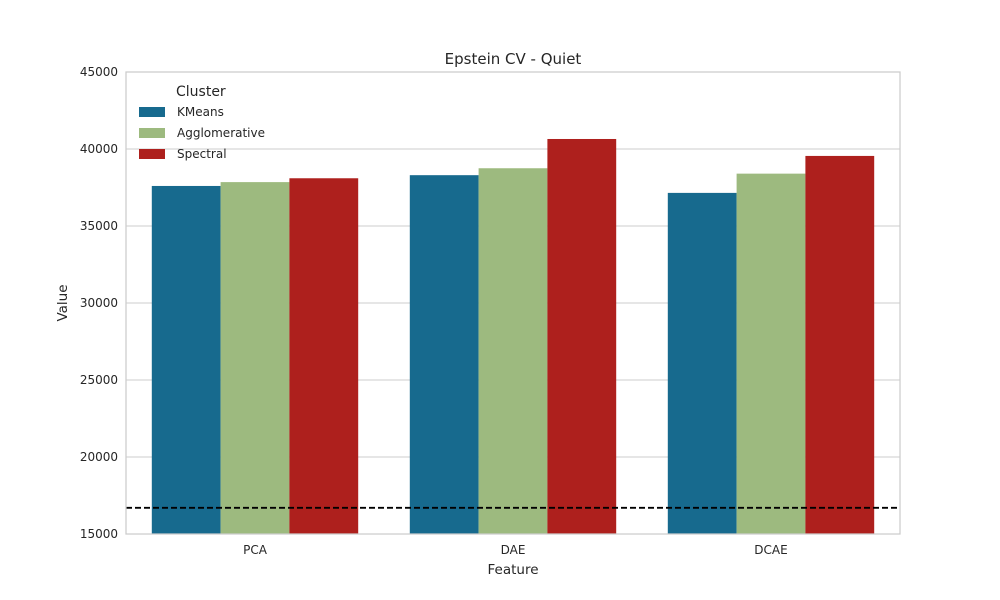  What do you see at coordinates (200, 112) in the screenshot?
I see `legend-label-kmeans: KMeans` at bounding box center [200, 112].